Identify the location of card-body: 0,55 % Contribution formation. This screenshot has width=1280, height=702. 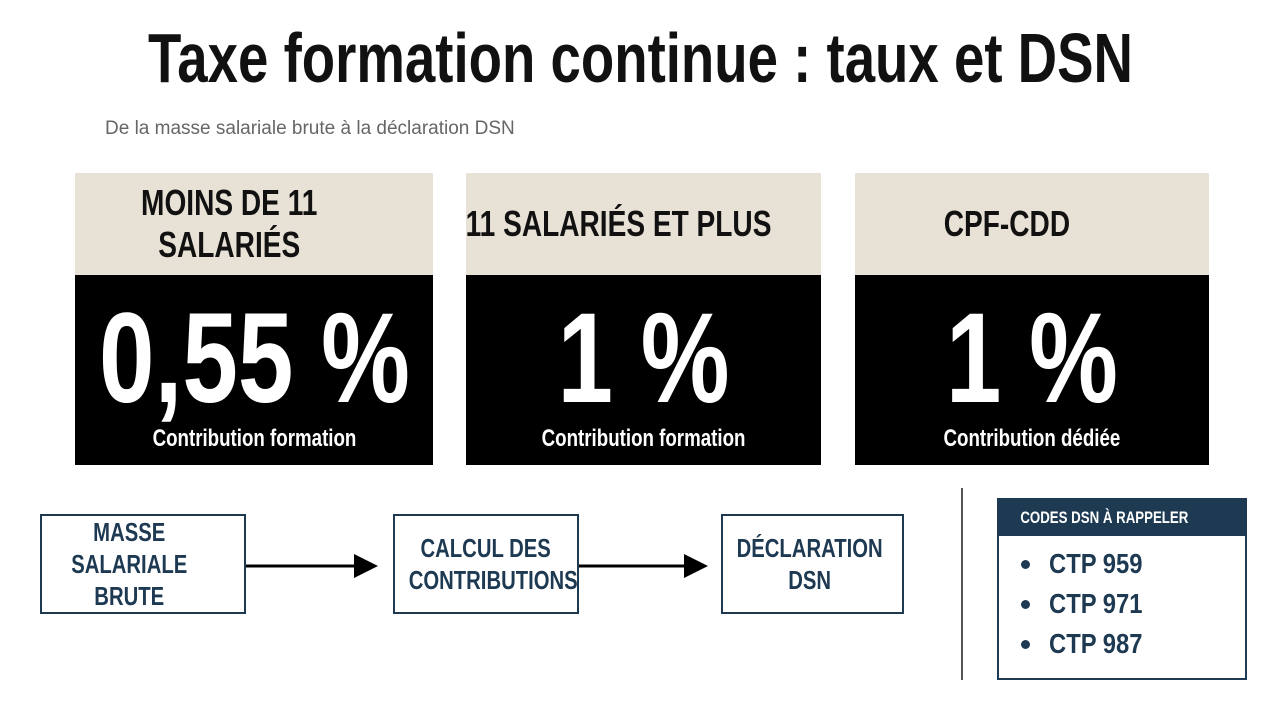
(254, 370).